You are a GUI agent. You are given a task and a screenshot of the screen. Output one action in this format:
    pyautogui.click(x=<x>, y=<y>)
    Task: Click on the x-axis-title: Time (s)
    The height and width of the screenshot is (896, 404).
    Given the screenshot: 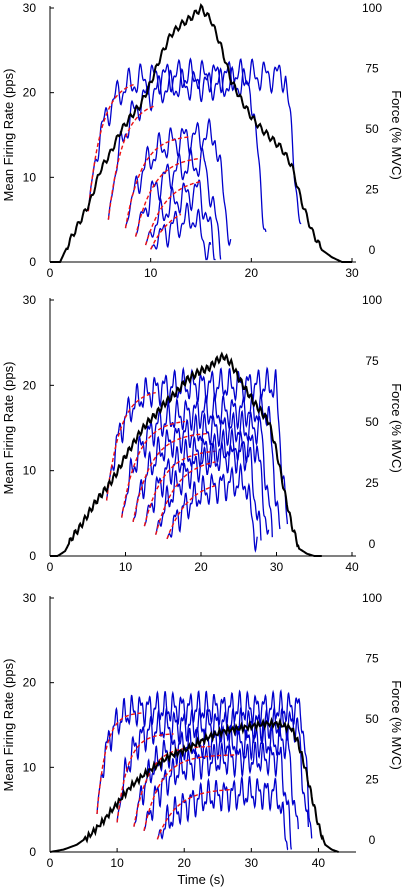 What is the action you would take?
    pyautogui.click(x=200, y=879)
    